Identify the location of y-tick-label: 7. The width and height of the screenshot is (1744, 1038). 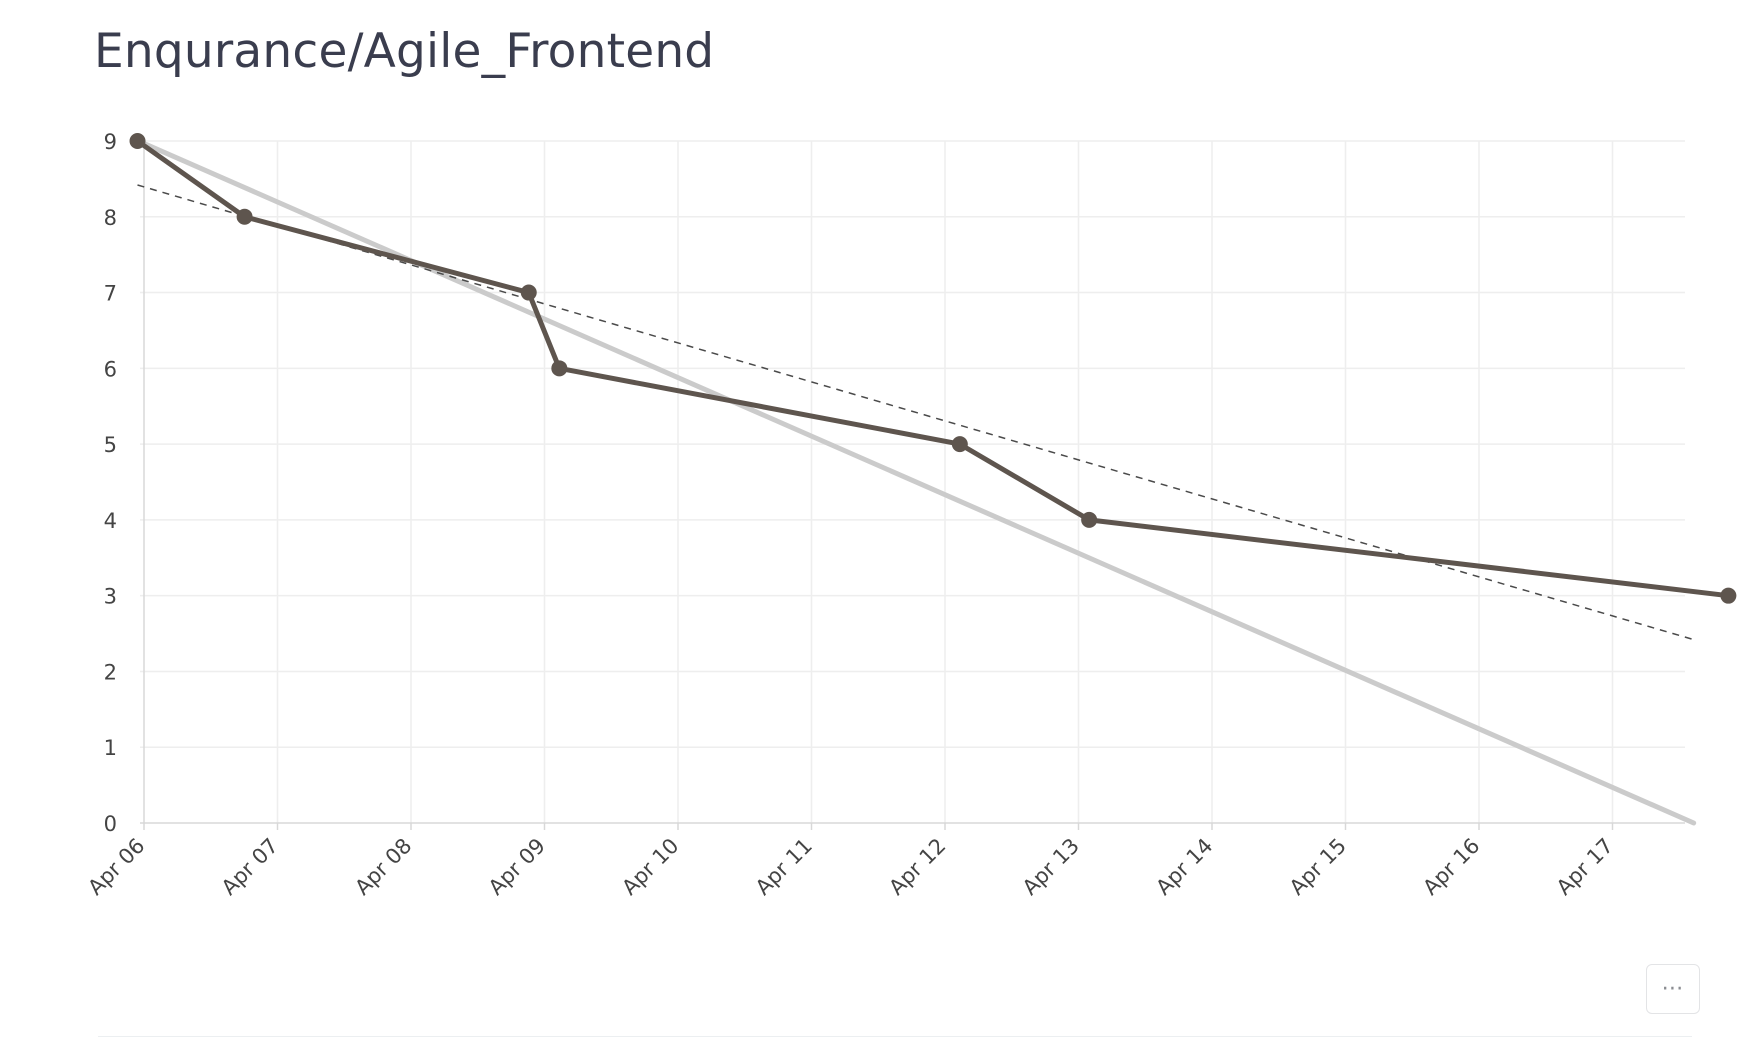
(110, 294).